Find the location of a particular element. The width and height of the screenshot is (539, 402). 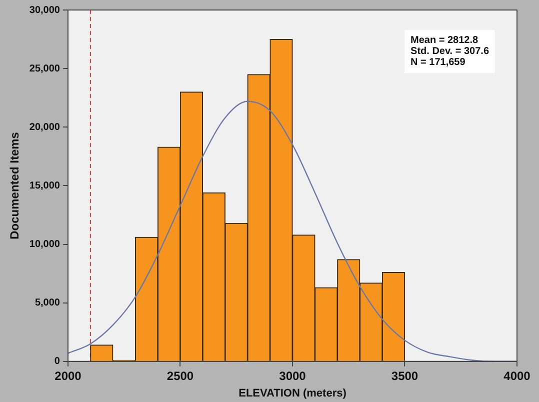

y-tick-label: 5,000 is located at coordinates (47, 303).